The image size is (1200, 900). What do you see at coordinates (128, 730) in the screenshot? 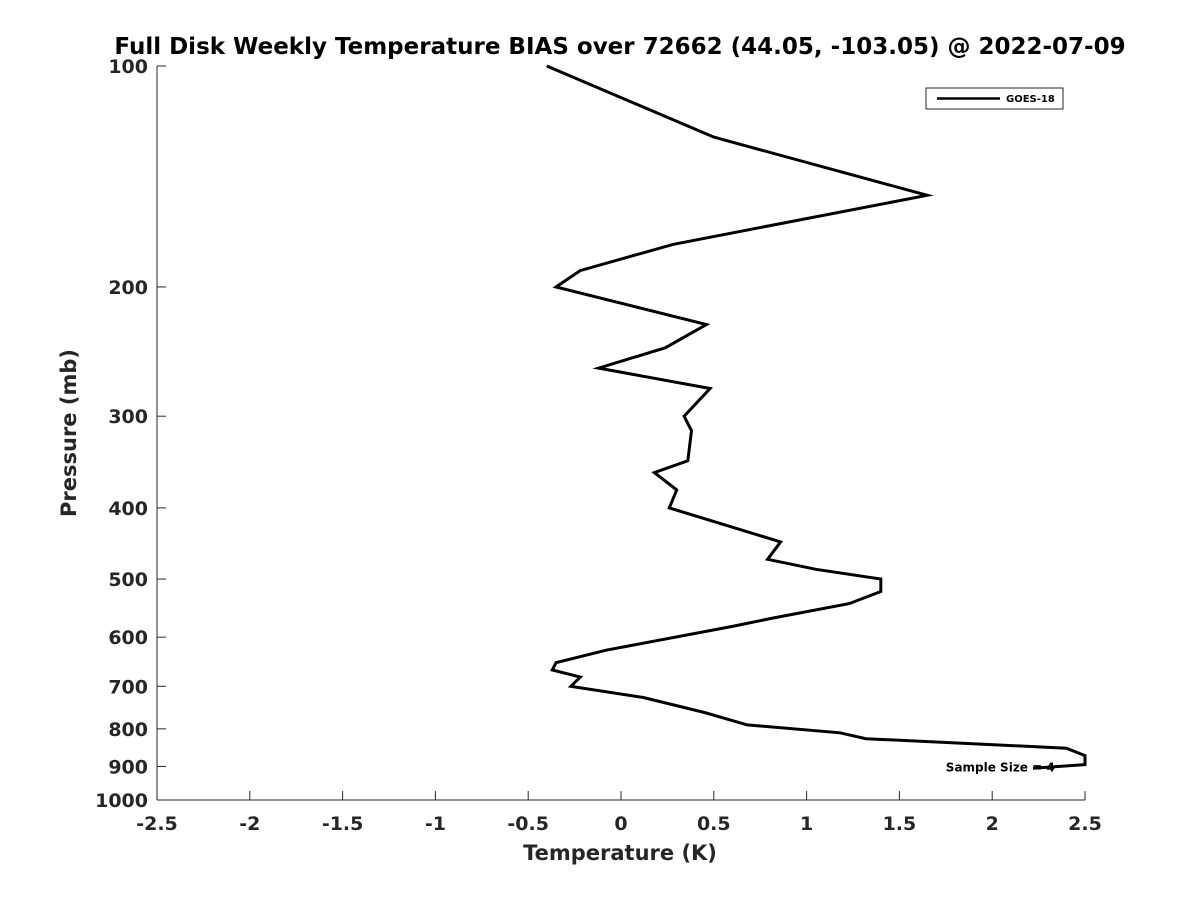
I see `y-tick-label: 800` at bounding box center [128, 730].